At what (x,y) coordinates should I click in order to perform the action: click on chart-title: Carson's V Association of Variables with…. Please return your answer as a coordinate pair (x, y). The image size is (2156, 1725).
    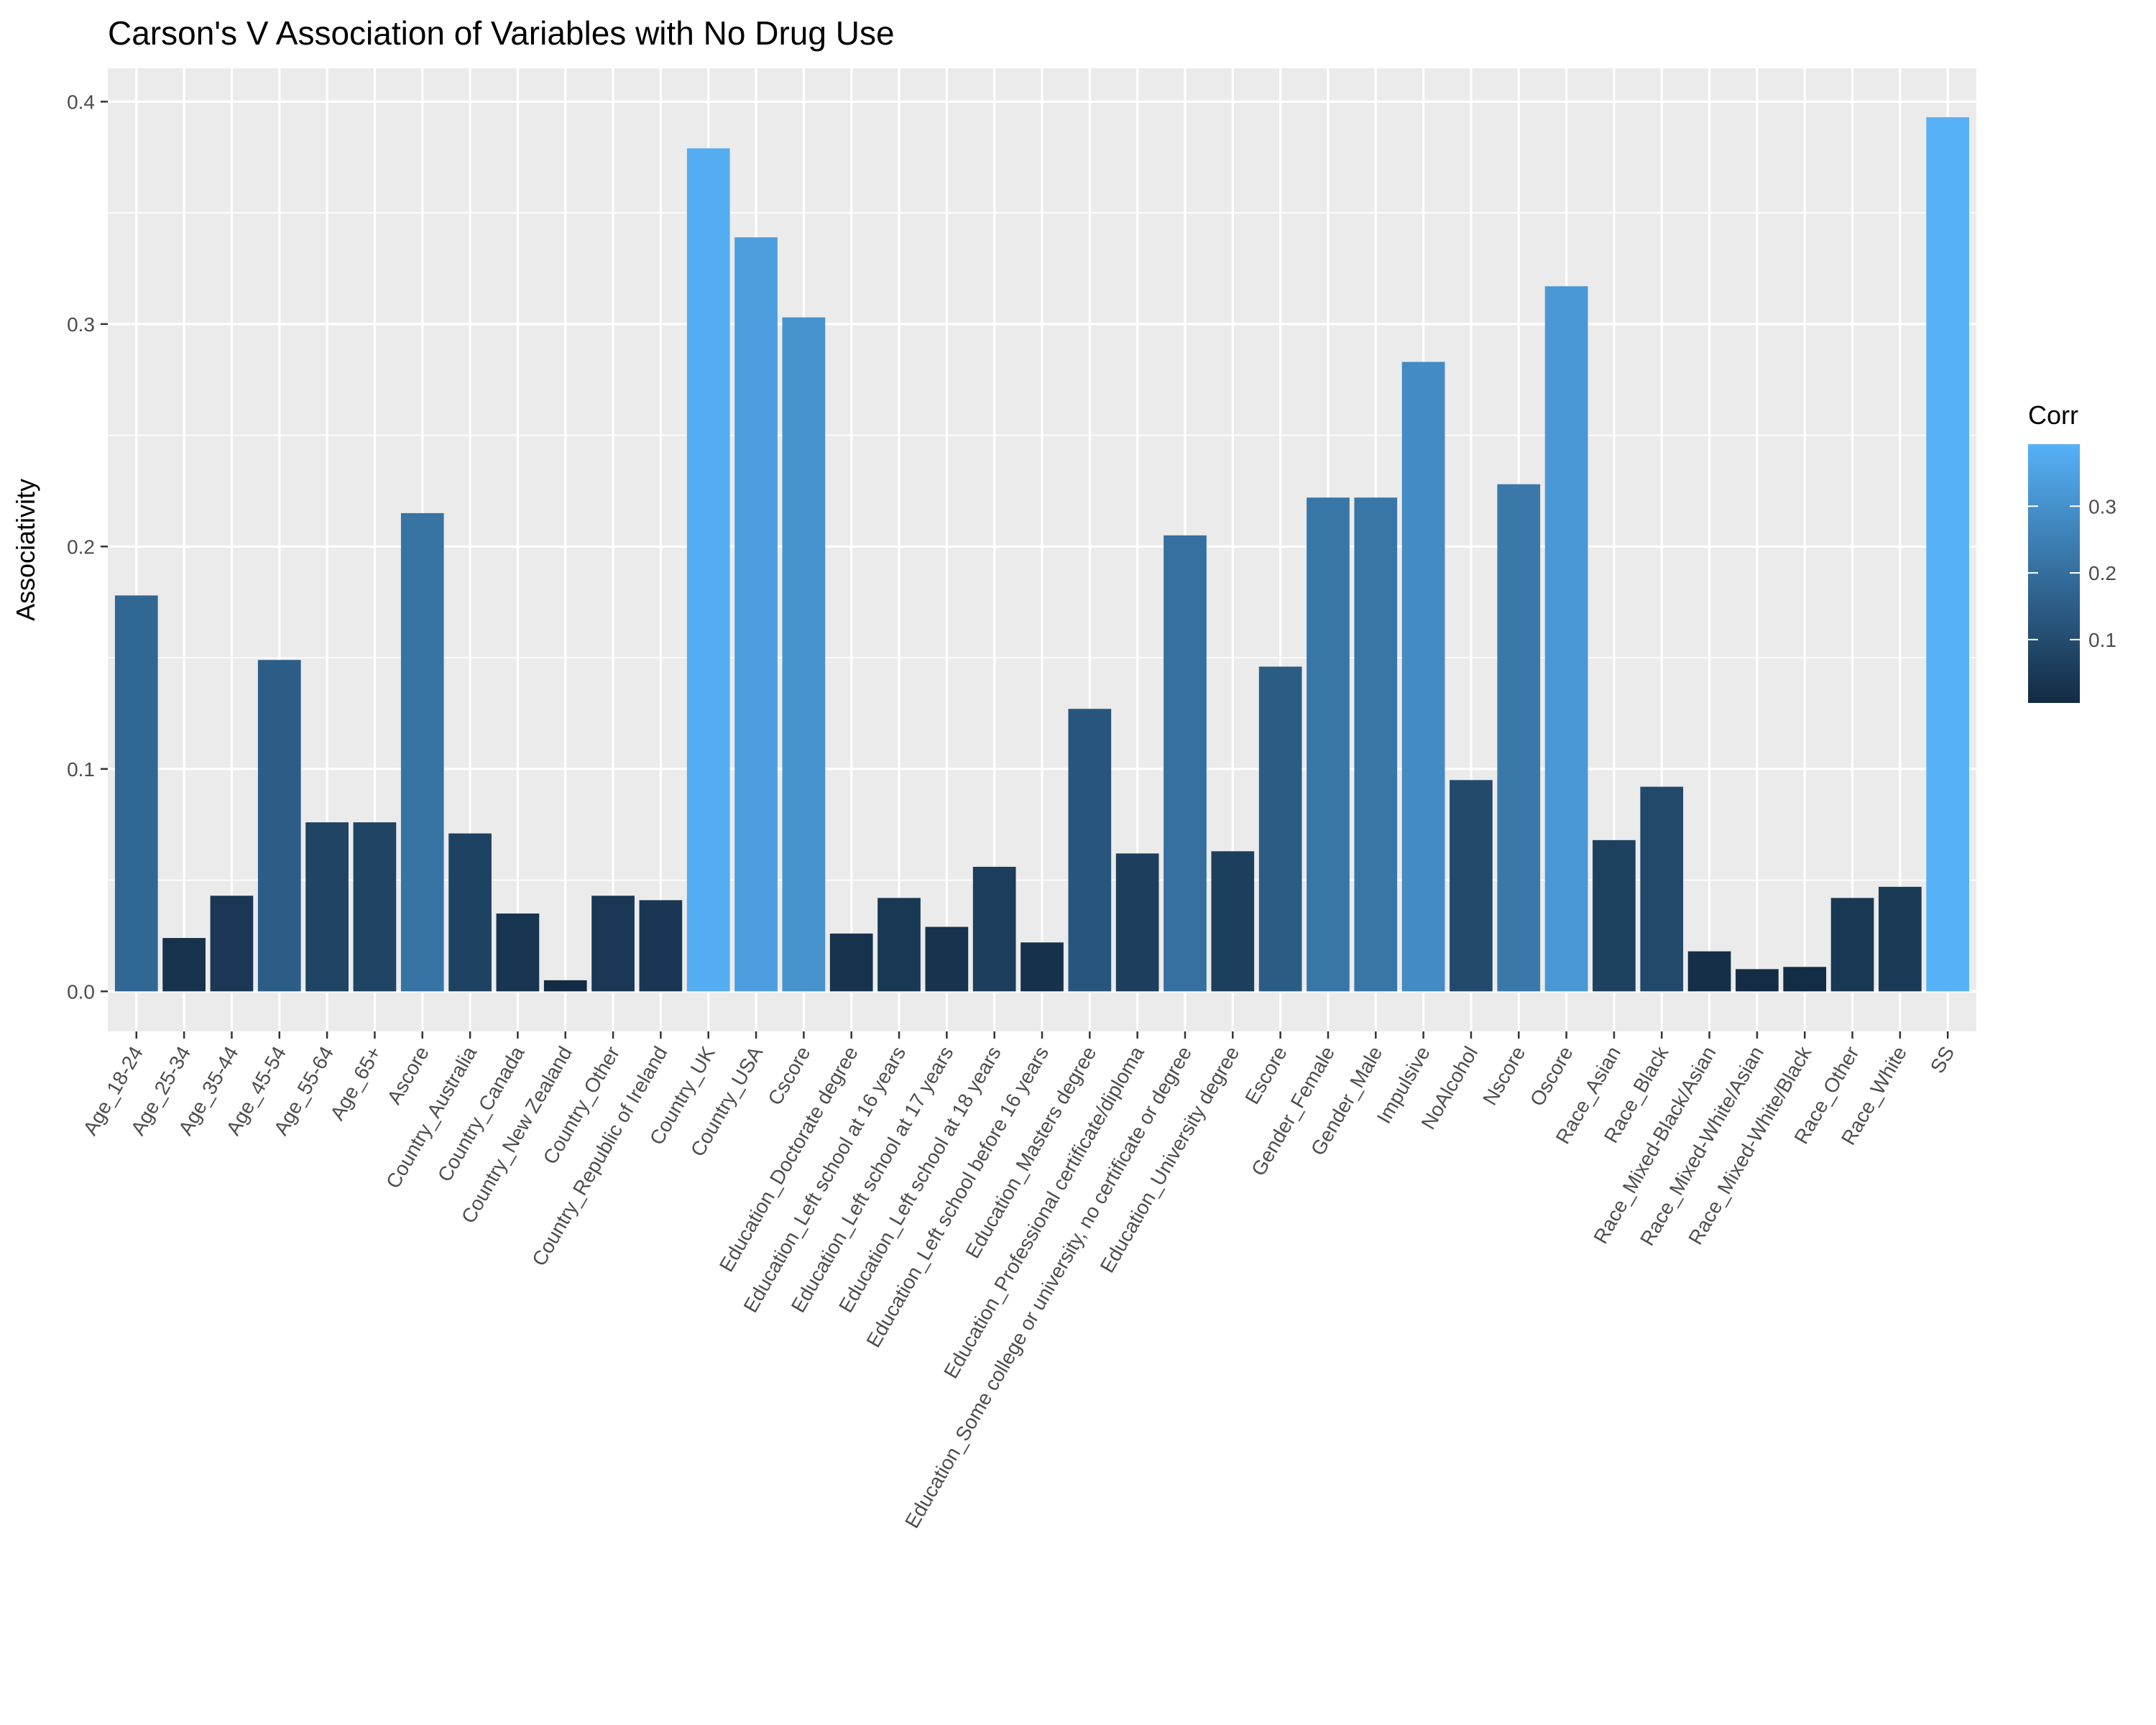
    Looking at the image, I should click on (502, 33).